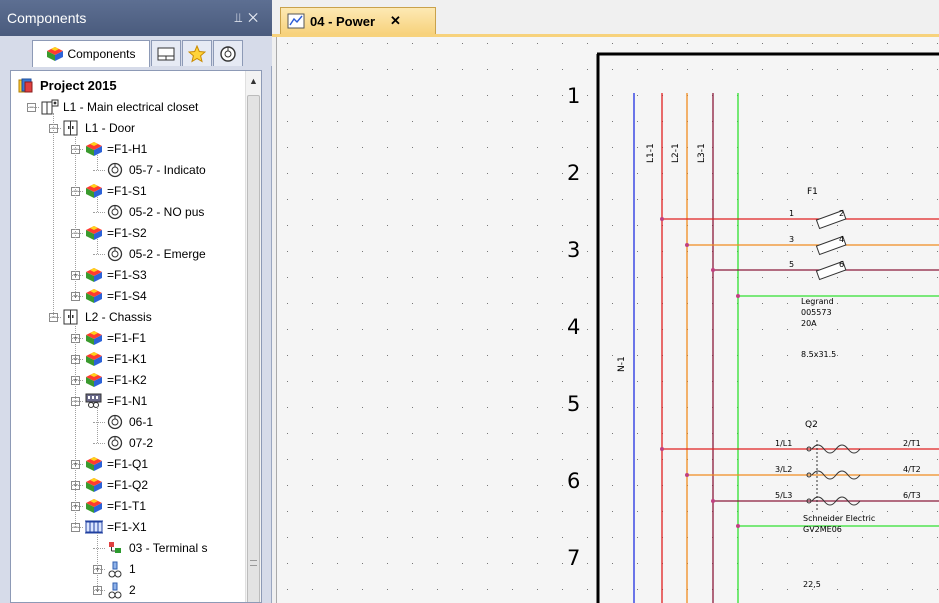 The height and width of the screenshot is (603, 939). Describe the element at coordinates (67, 86) in the screenshot. I see `tree-item: Project 2015` at that location.